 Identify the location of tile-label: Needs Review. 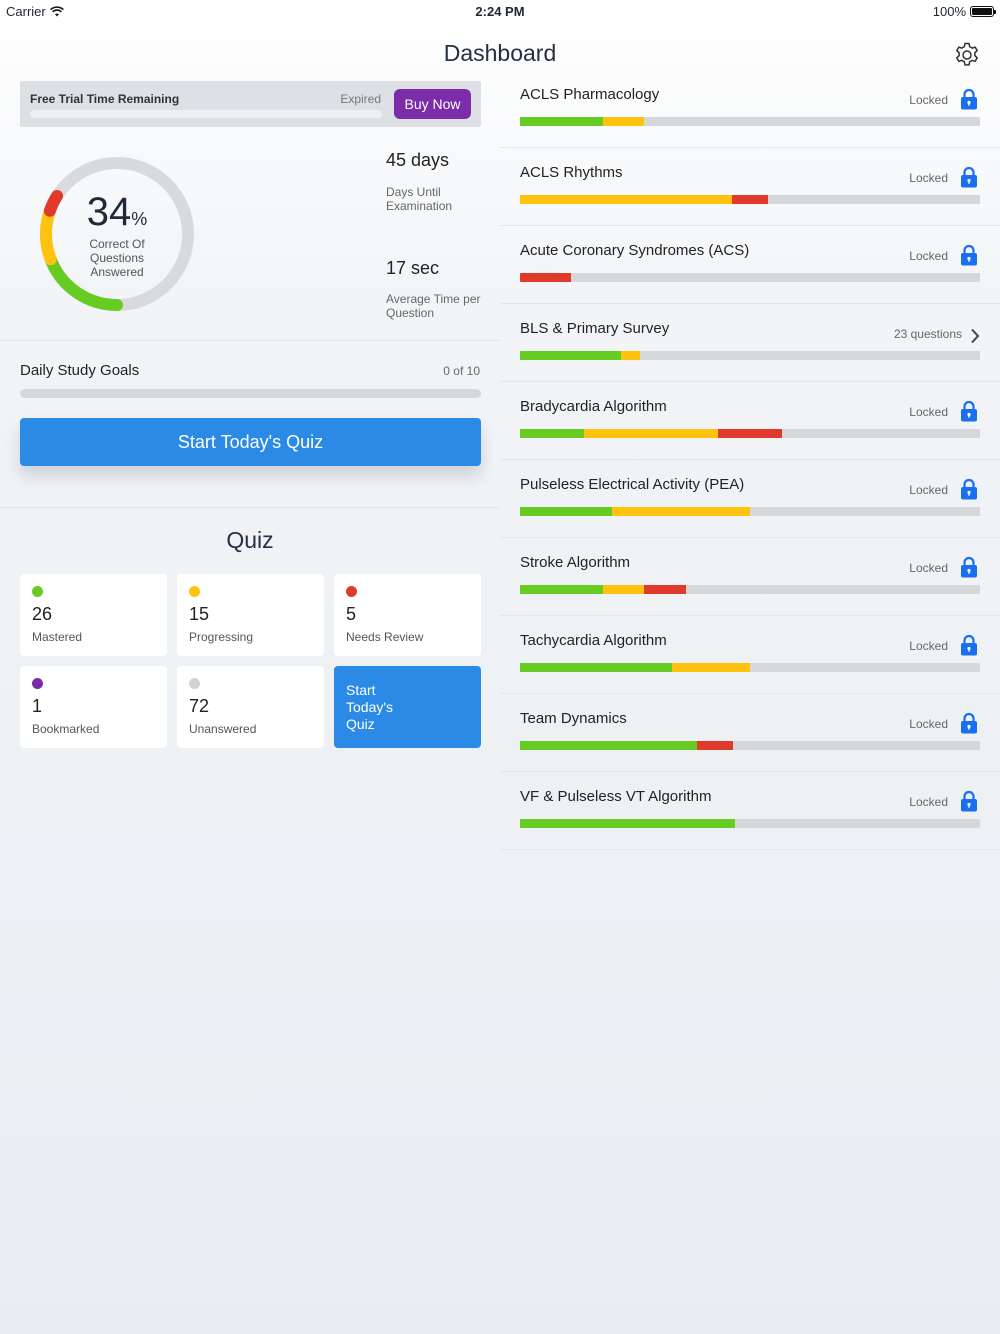
(385, 637).